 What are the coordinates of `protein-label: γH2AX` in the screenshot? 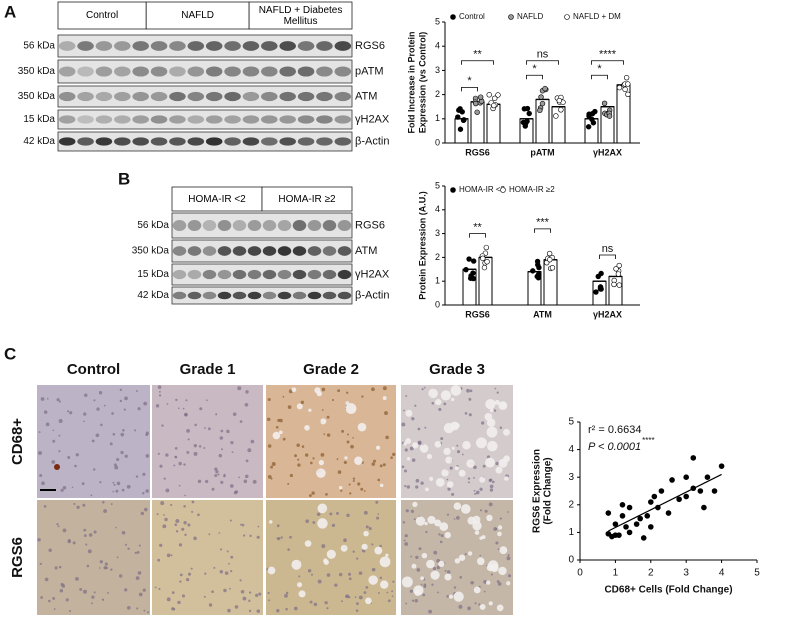 It's located at (372, 119).